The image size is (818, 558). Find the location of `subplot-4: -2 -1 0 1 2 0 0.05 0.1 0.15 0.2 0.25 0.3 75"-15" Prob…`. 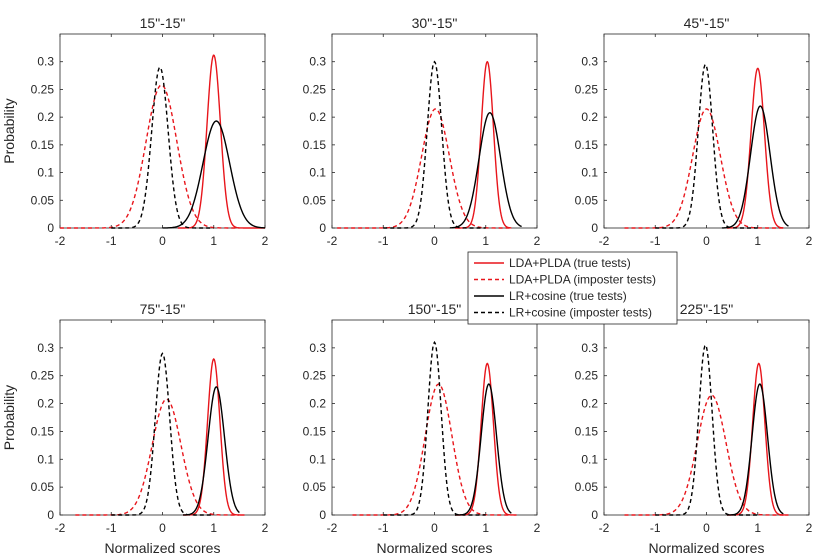

subplot-4: -2 -1 0 1 2 0 0.05 0.1 0.15 0.2 0.25 0.3 75"-15" Prob… is located at coordinates (135, 428).